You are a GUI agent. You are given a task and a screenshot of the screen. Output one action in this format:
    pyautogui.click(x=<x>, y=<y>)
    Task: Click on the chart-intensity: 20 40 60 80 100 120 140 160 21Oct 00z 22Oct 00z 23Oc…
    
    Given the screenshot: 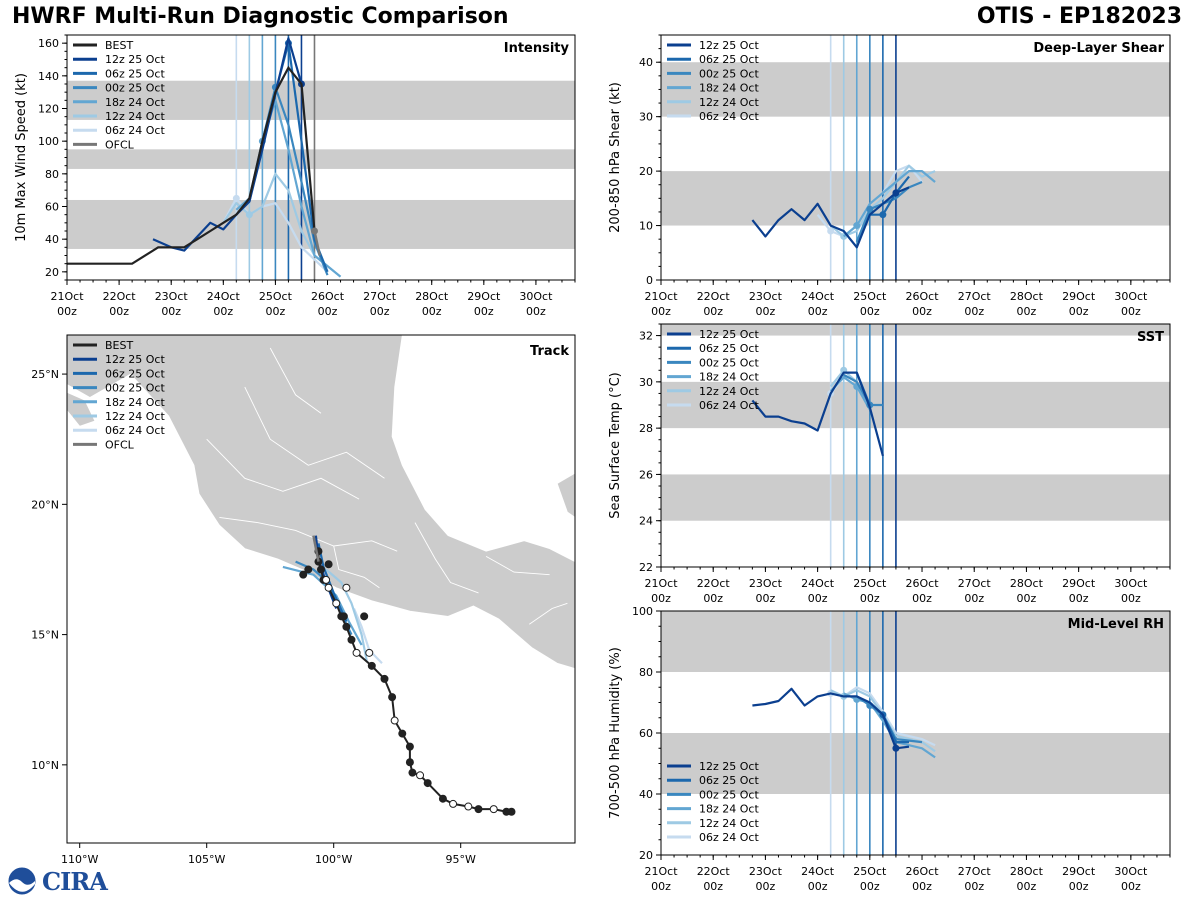 What is the action you would take?
    pyautogui.click(x=295, y=176)
    